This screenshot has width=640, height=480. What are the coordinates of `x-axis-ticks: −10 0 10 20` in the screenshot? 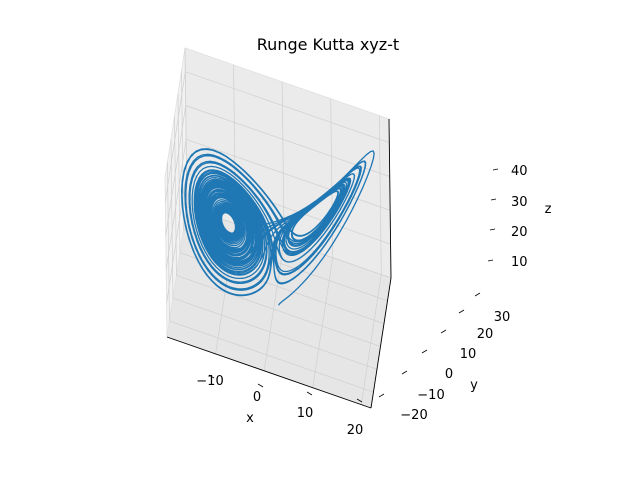 It's located at (279, 406).